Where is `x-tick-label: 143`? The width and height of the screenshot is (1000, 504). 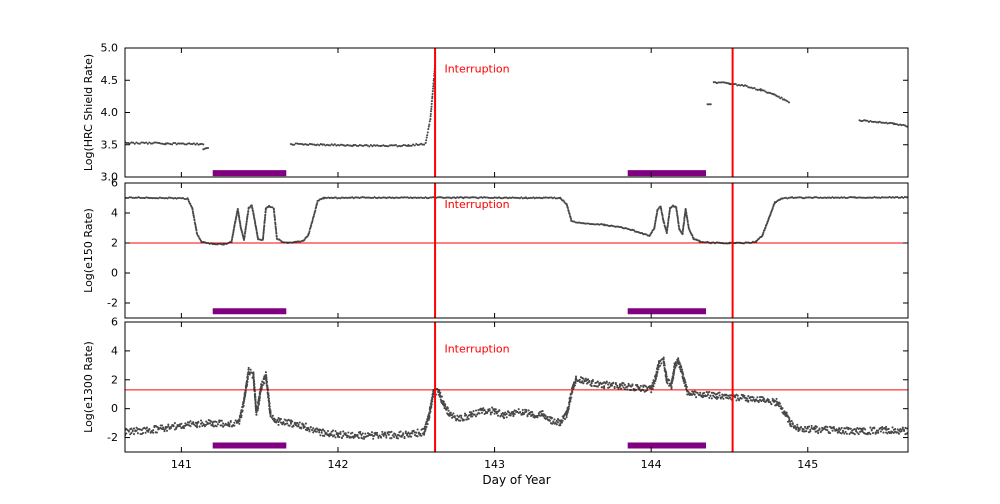 x-tick-label: 143 is located at coordinates (494, 464).